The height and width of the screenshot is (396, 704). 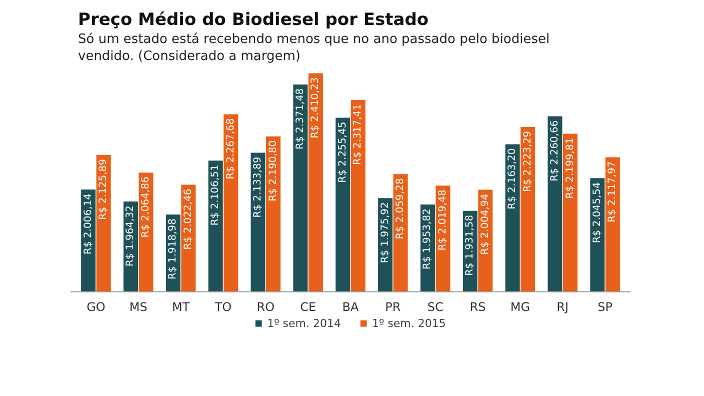 What do you see at coordinates (485, 224) in the screenshot?
I see `data-label: R$ 2.004,94` at bounding box center [485, 224].